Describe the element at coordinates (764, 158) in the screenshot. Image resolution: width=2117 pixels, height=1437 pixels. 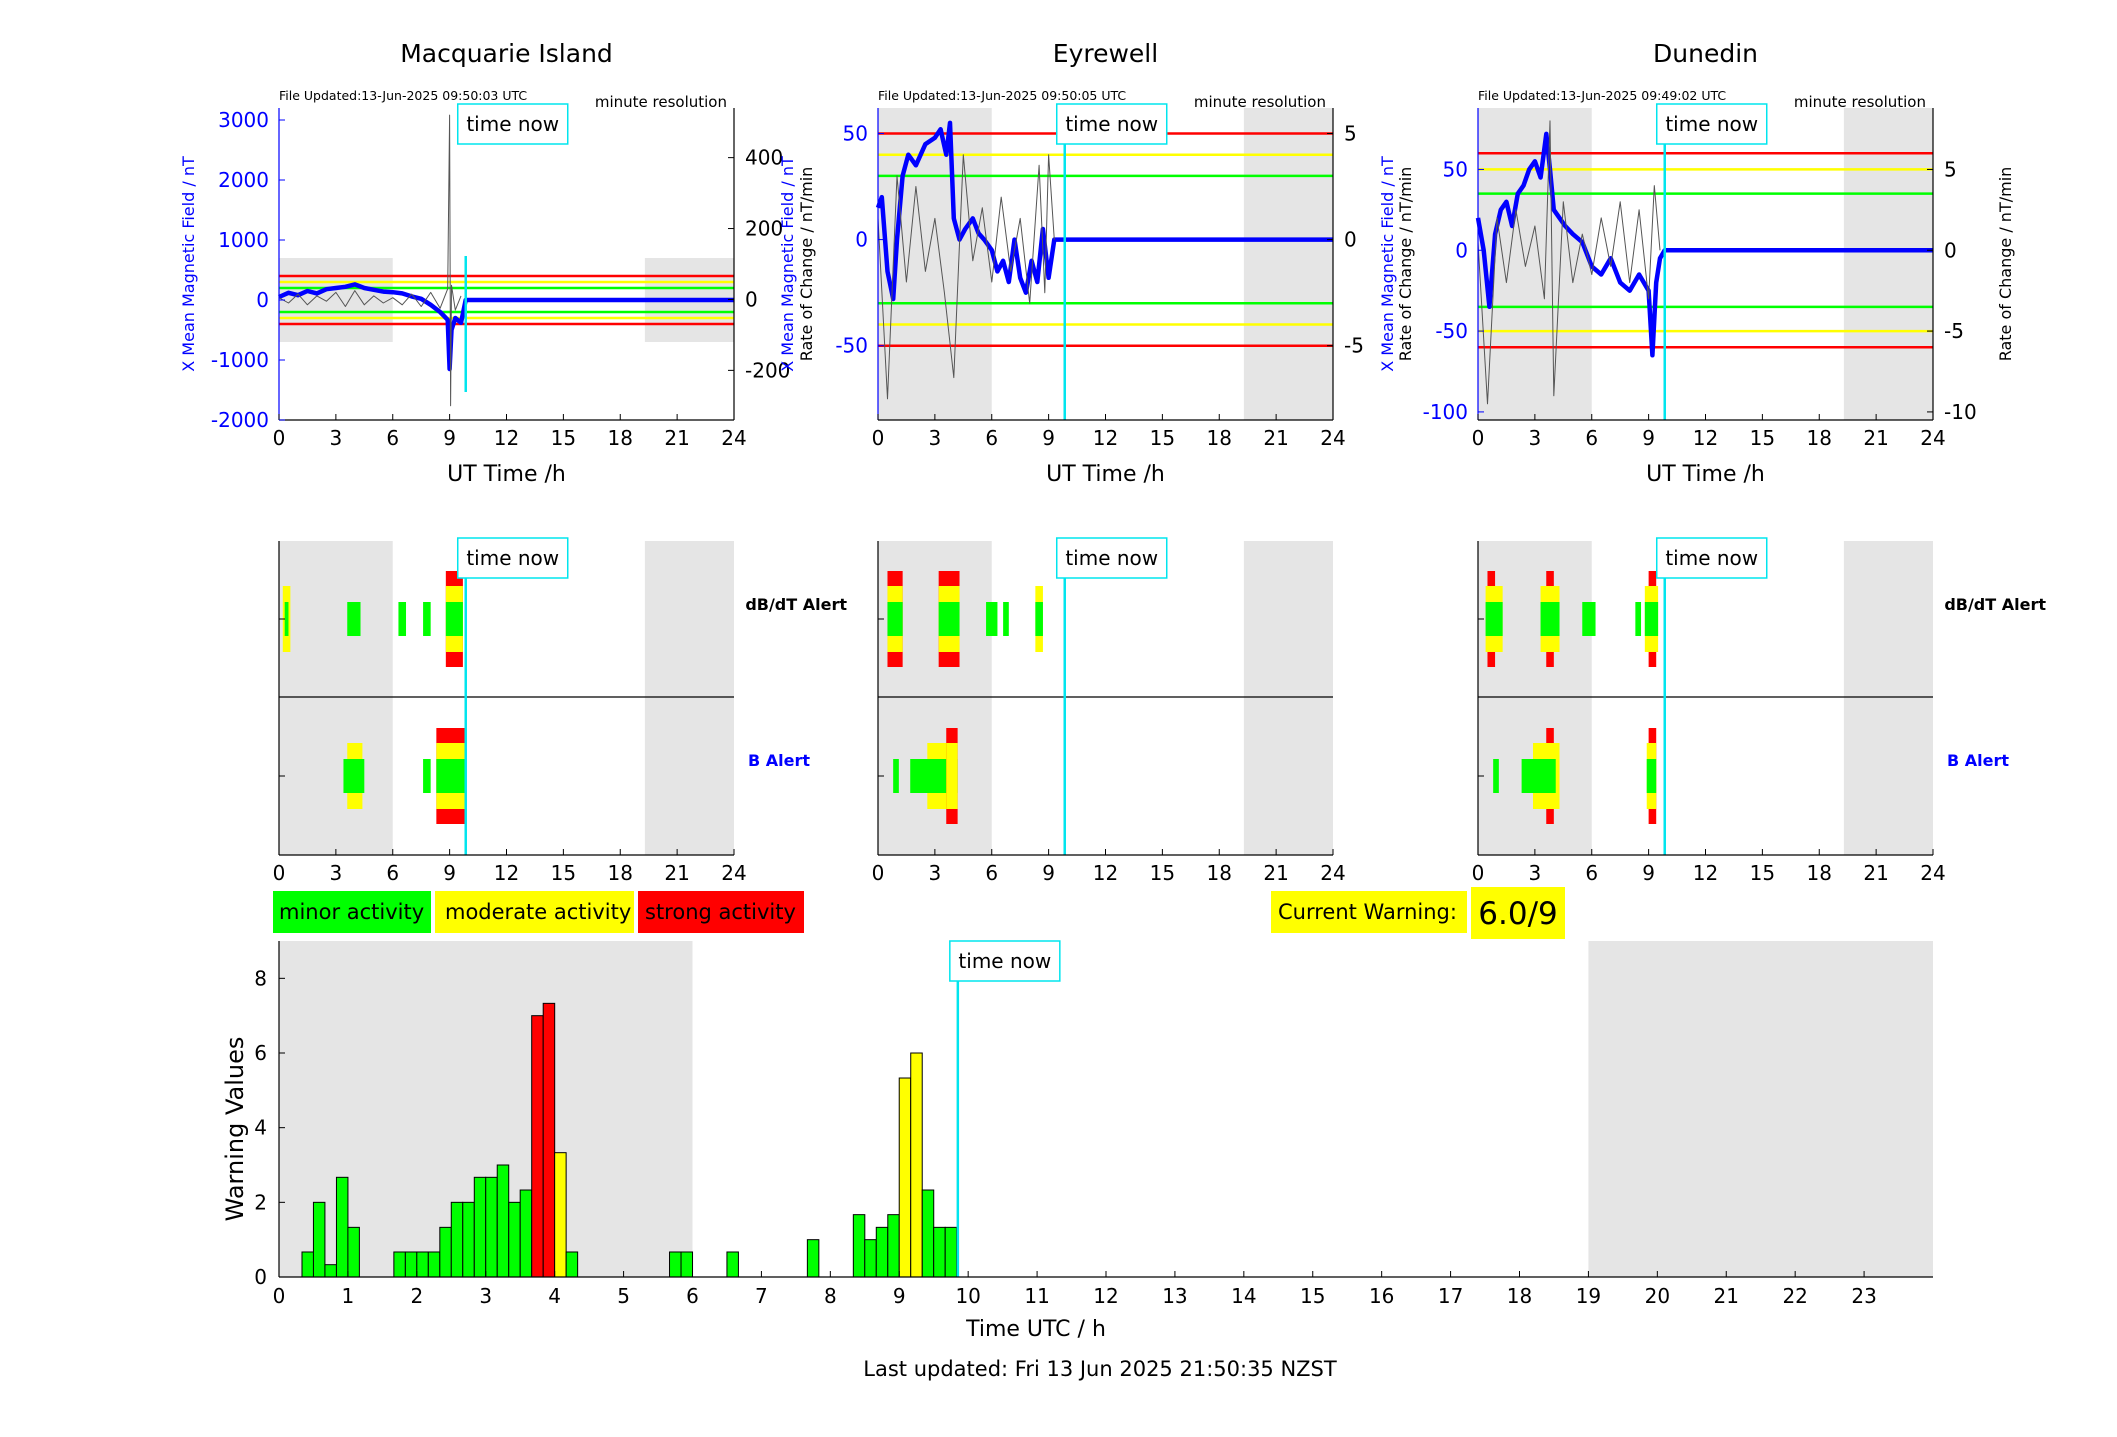
I see `y2-tick-label: 400` at that location.